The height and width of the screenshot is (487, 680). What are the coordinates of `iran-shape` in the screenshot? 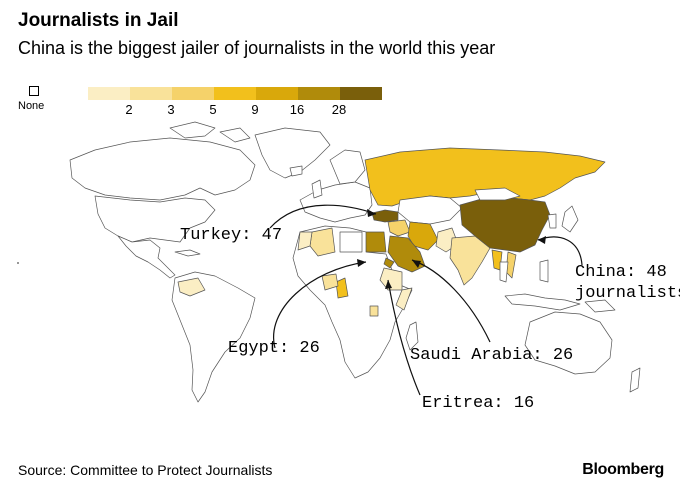 It's located at (423, 236).